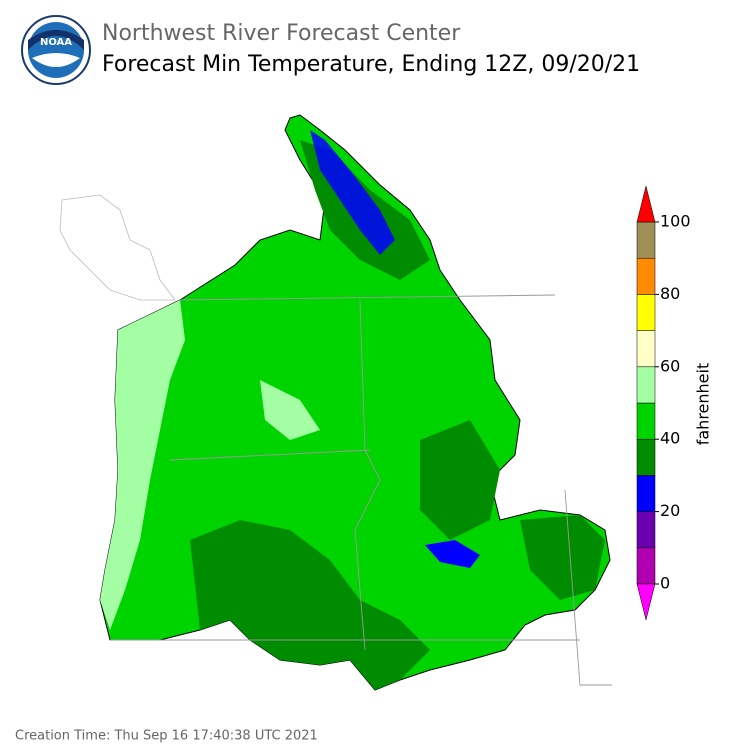 The width and height of the screenshot is (756, 756). I want to click on tick-label: 0, so click(665, 583).